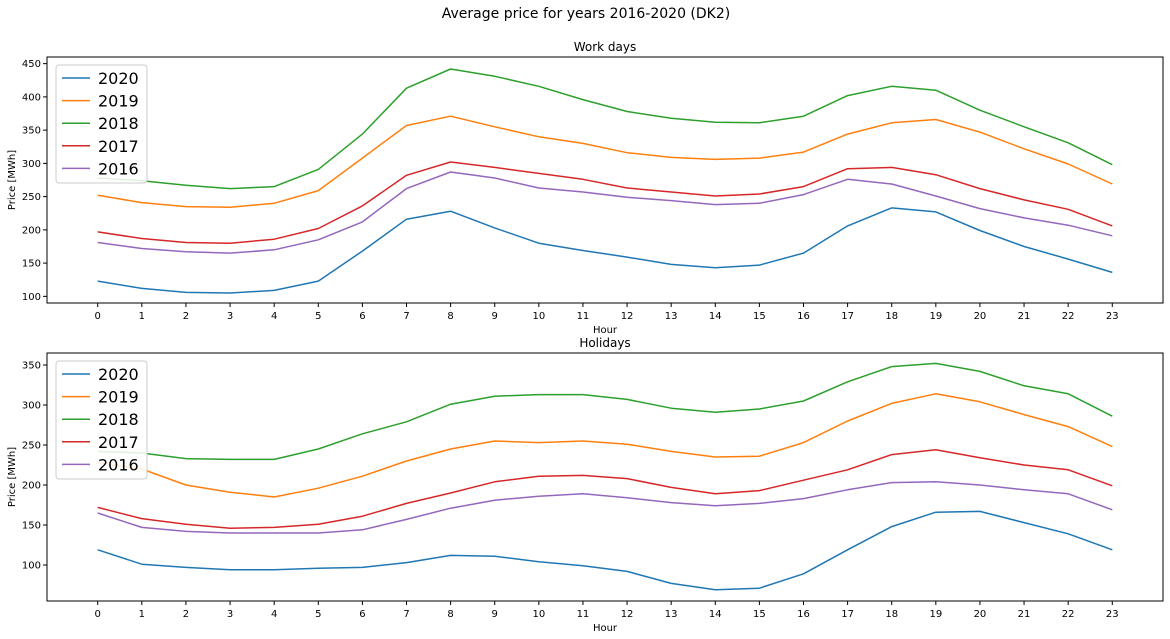 The width and height of the screenshot is (1170, 639). Describe the element at coordinates (605, 411) in the screenshot. I see `series-line-2018` at that location.